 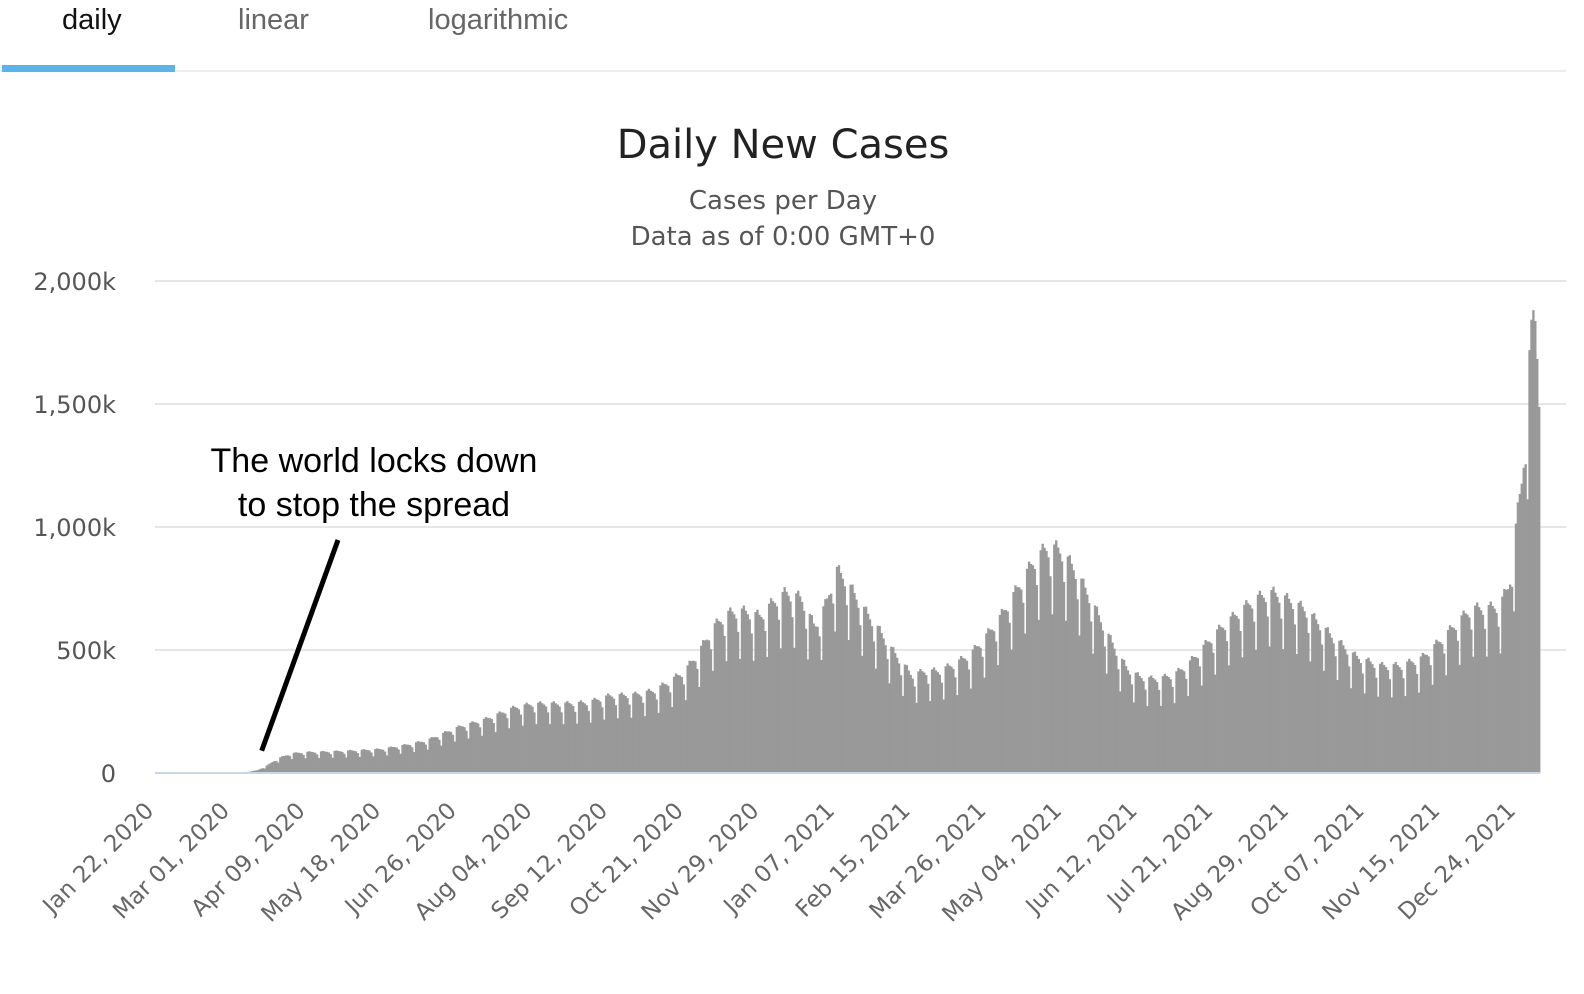 What do you see at coordinates (92, 20) in the screenshot?
I see `tab-daily: daily` at bounding box center [92, 20].